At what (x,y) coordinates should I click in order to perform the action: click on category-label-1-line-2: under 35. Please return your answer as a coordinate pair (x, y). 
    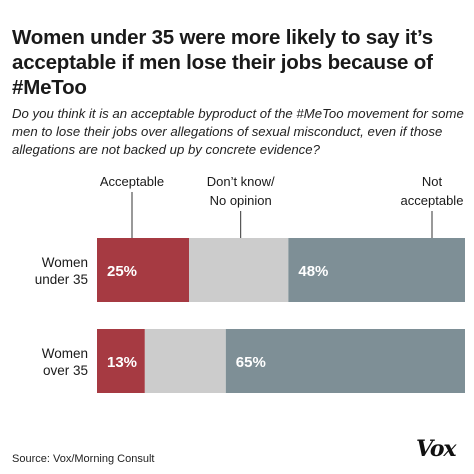
    Looking at the image, I should click on (61, 279).